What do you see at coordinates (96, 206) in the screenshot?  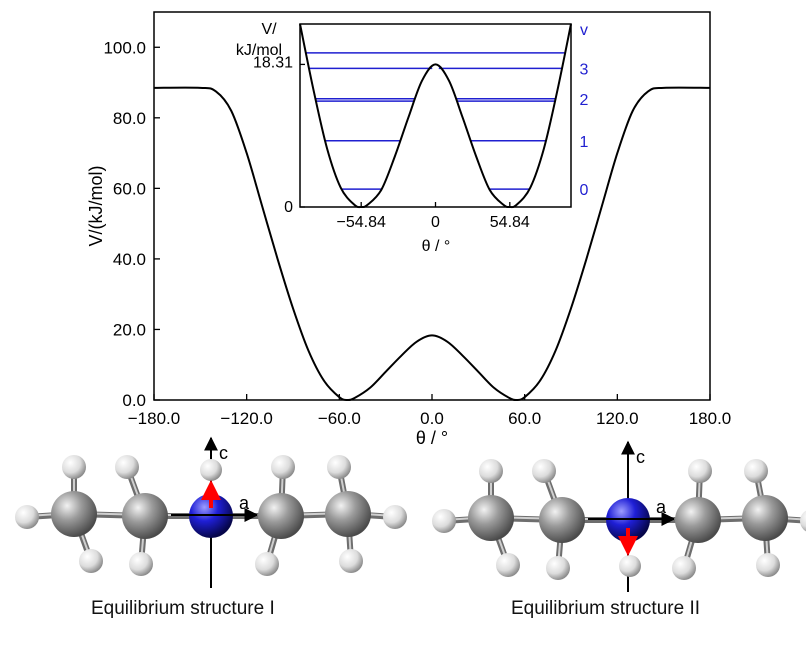 I see `main-y-axis-label: V/(kJ/mol)` at bounding box center [96, 206].